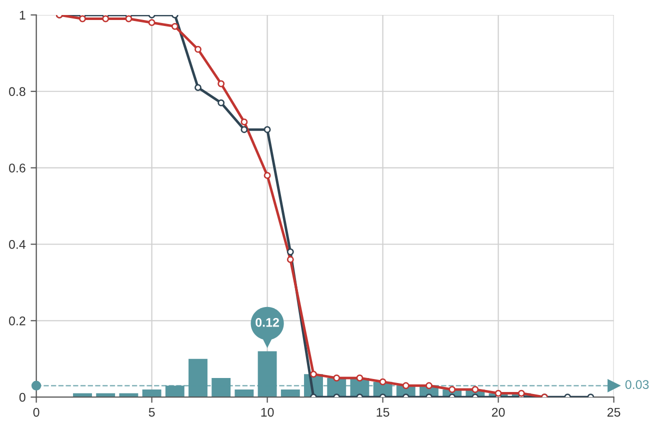 This screenshot has width=660, height=427. What do you see at coordinates (22, 397) in the screenshot?
I see `y-tick-label: 0` at bounding box center [22, 397].